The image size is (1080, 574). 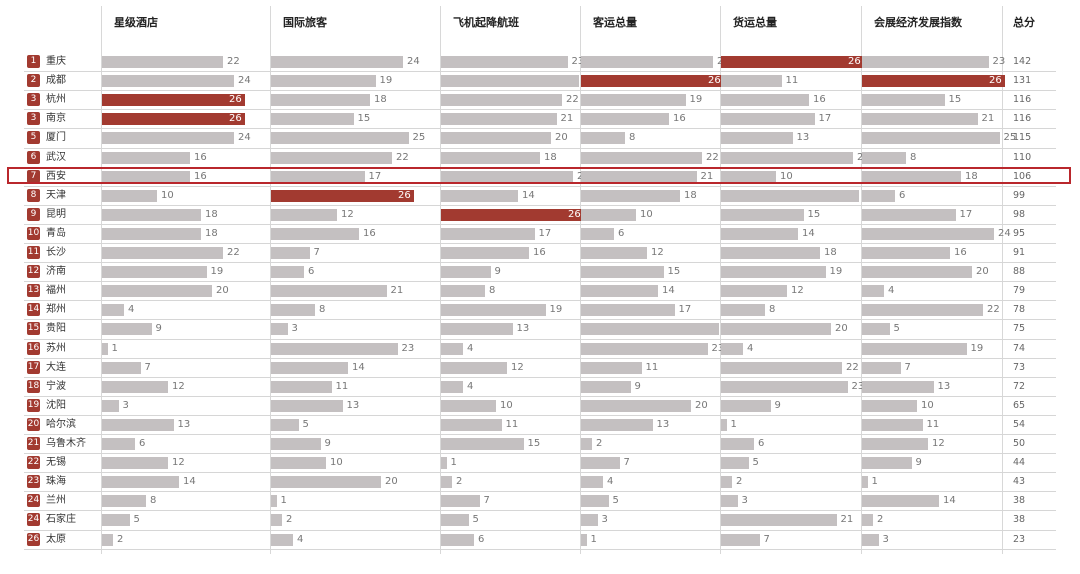 What do you see at coordinates (772, 309) in the screenshot?
I see `value-label-freight: 8` at bounding box center [772, 309].